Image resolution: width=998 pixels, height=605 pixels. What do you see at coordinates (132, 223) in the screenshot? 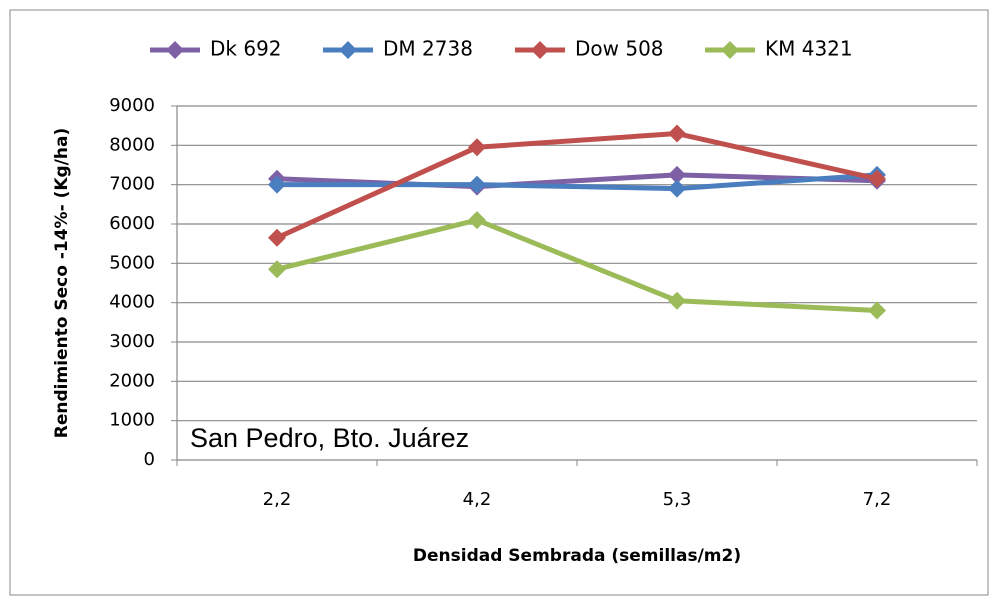
I see `y-tick-label: 6000` at bounding box center [132, 223].